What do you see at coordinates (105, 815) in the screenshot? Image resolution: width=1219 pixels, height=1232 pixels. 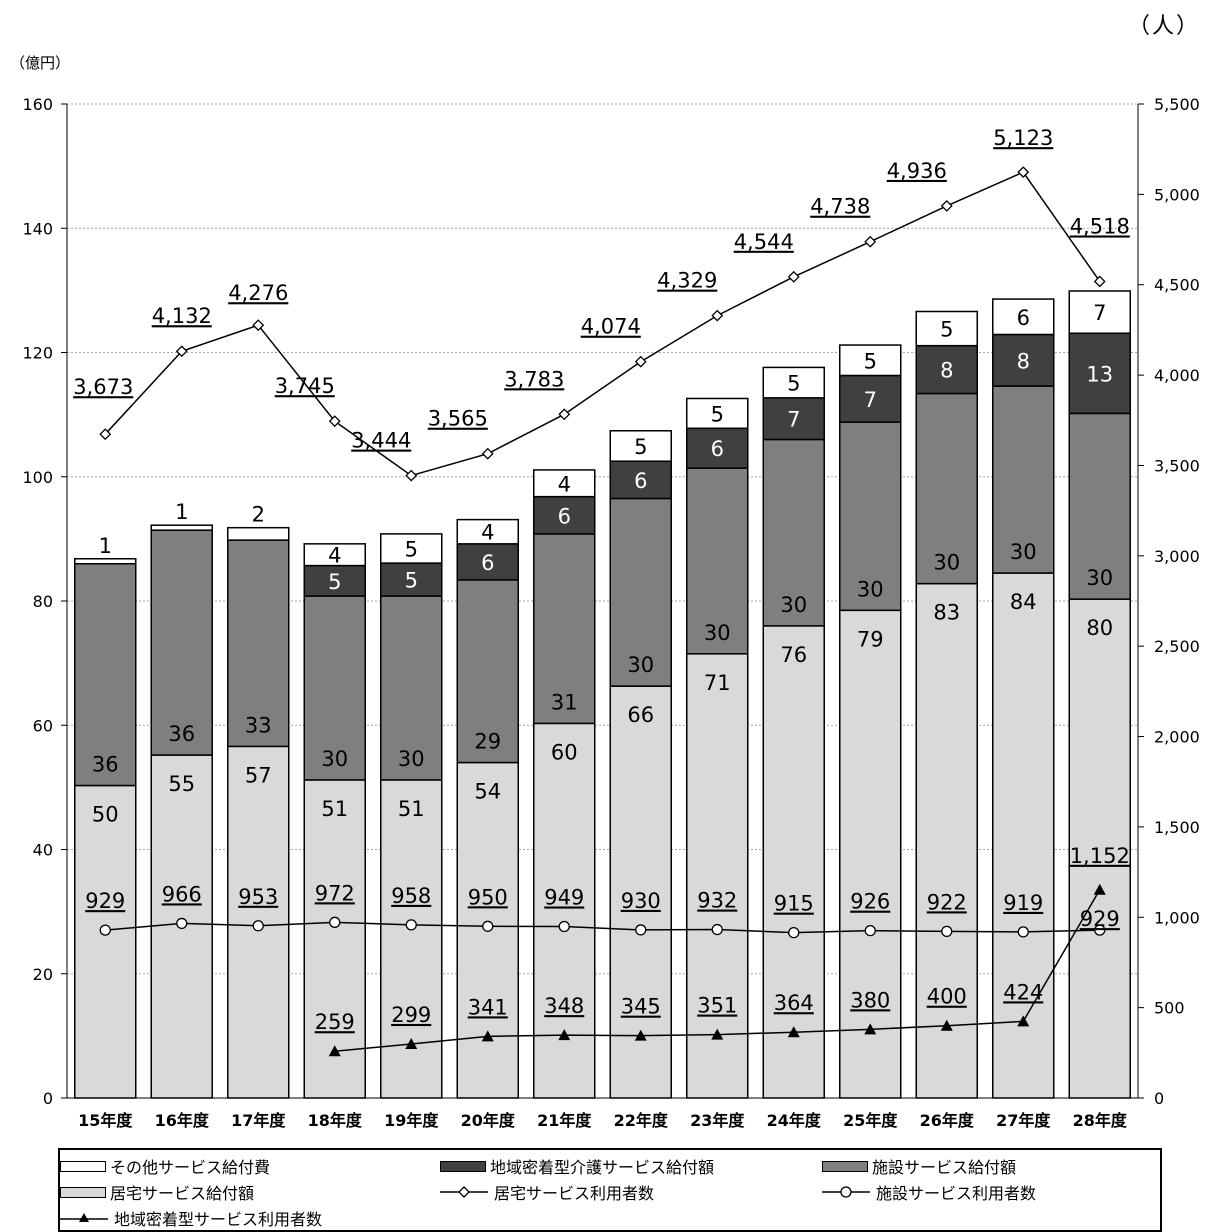 I see `bar-value-label: 50` at bounding box center [105, 815].